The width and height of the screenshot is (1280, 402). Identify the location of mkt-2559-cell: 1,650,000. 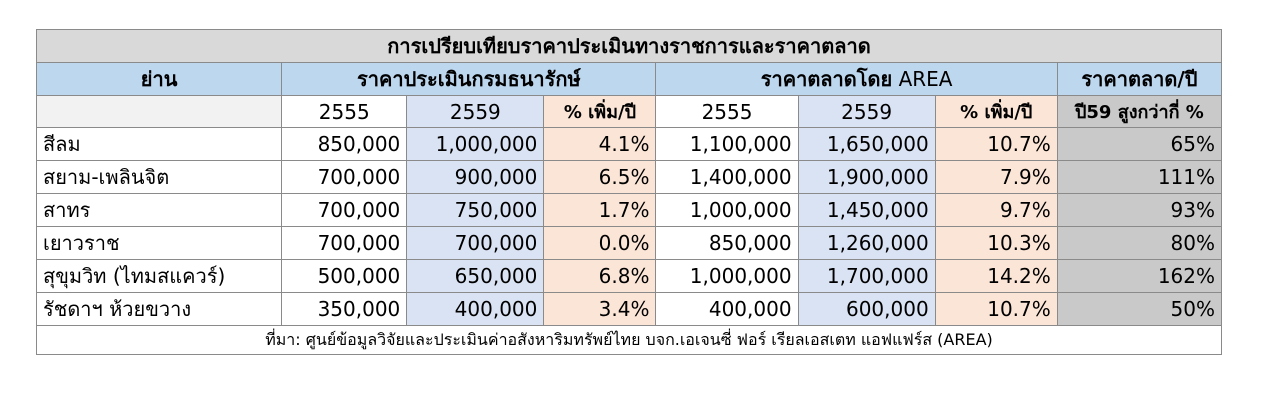
(866, 144).